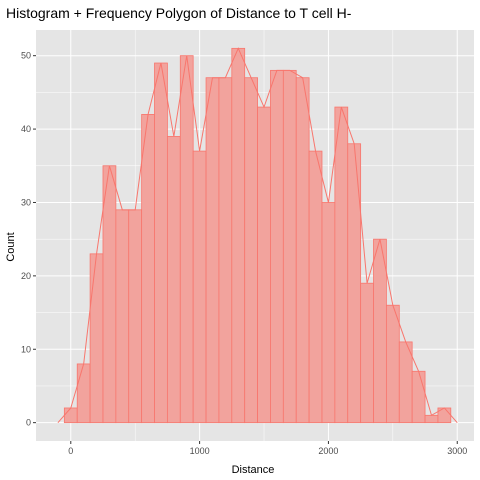 The width and height of the screenshot is (480, 480). I want to click on y-tick-label: 50, so click(26, 56).